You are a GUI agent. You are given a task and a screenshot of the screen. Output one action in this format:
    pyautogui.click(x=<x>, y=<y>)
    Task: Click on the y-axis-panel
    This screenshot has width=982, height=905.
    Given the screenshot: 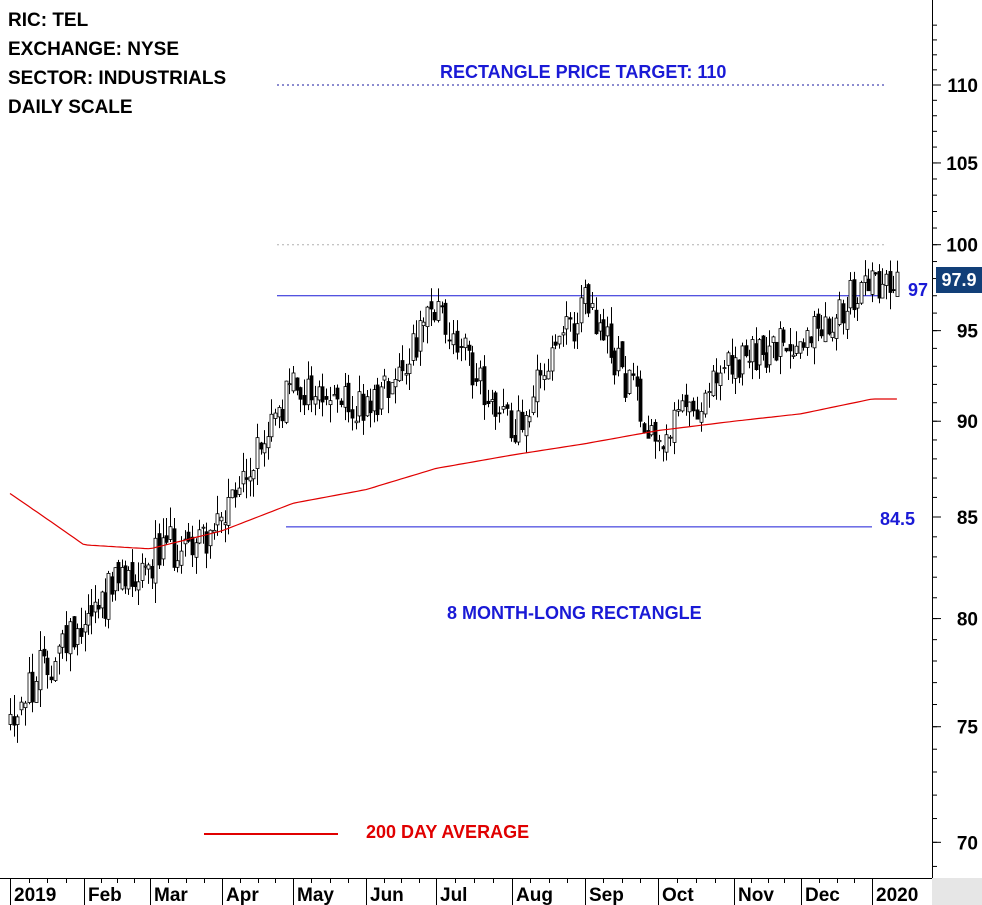 What is the action you would take?
    pyautogui.click(x=957, y=452)
    